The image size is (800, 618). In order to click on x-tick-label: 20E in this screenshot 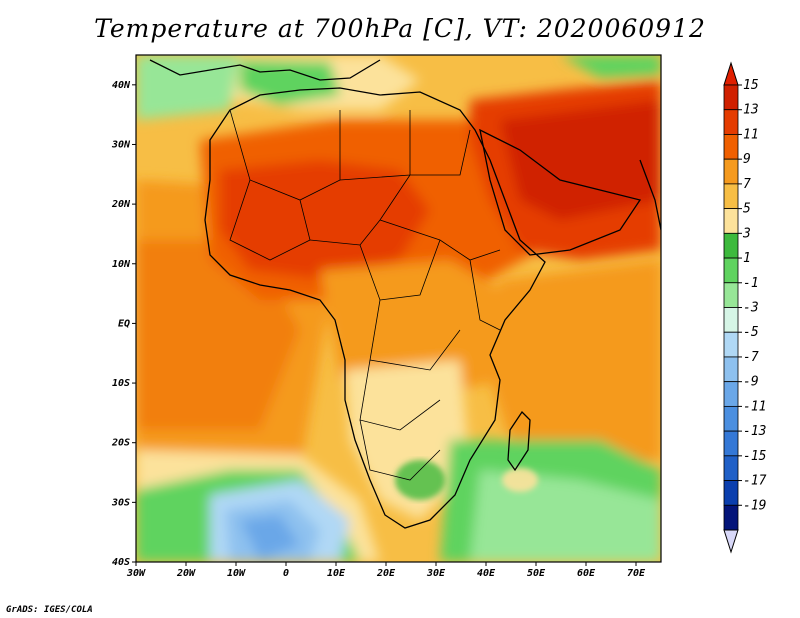, I will do `click(386, 573)`.